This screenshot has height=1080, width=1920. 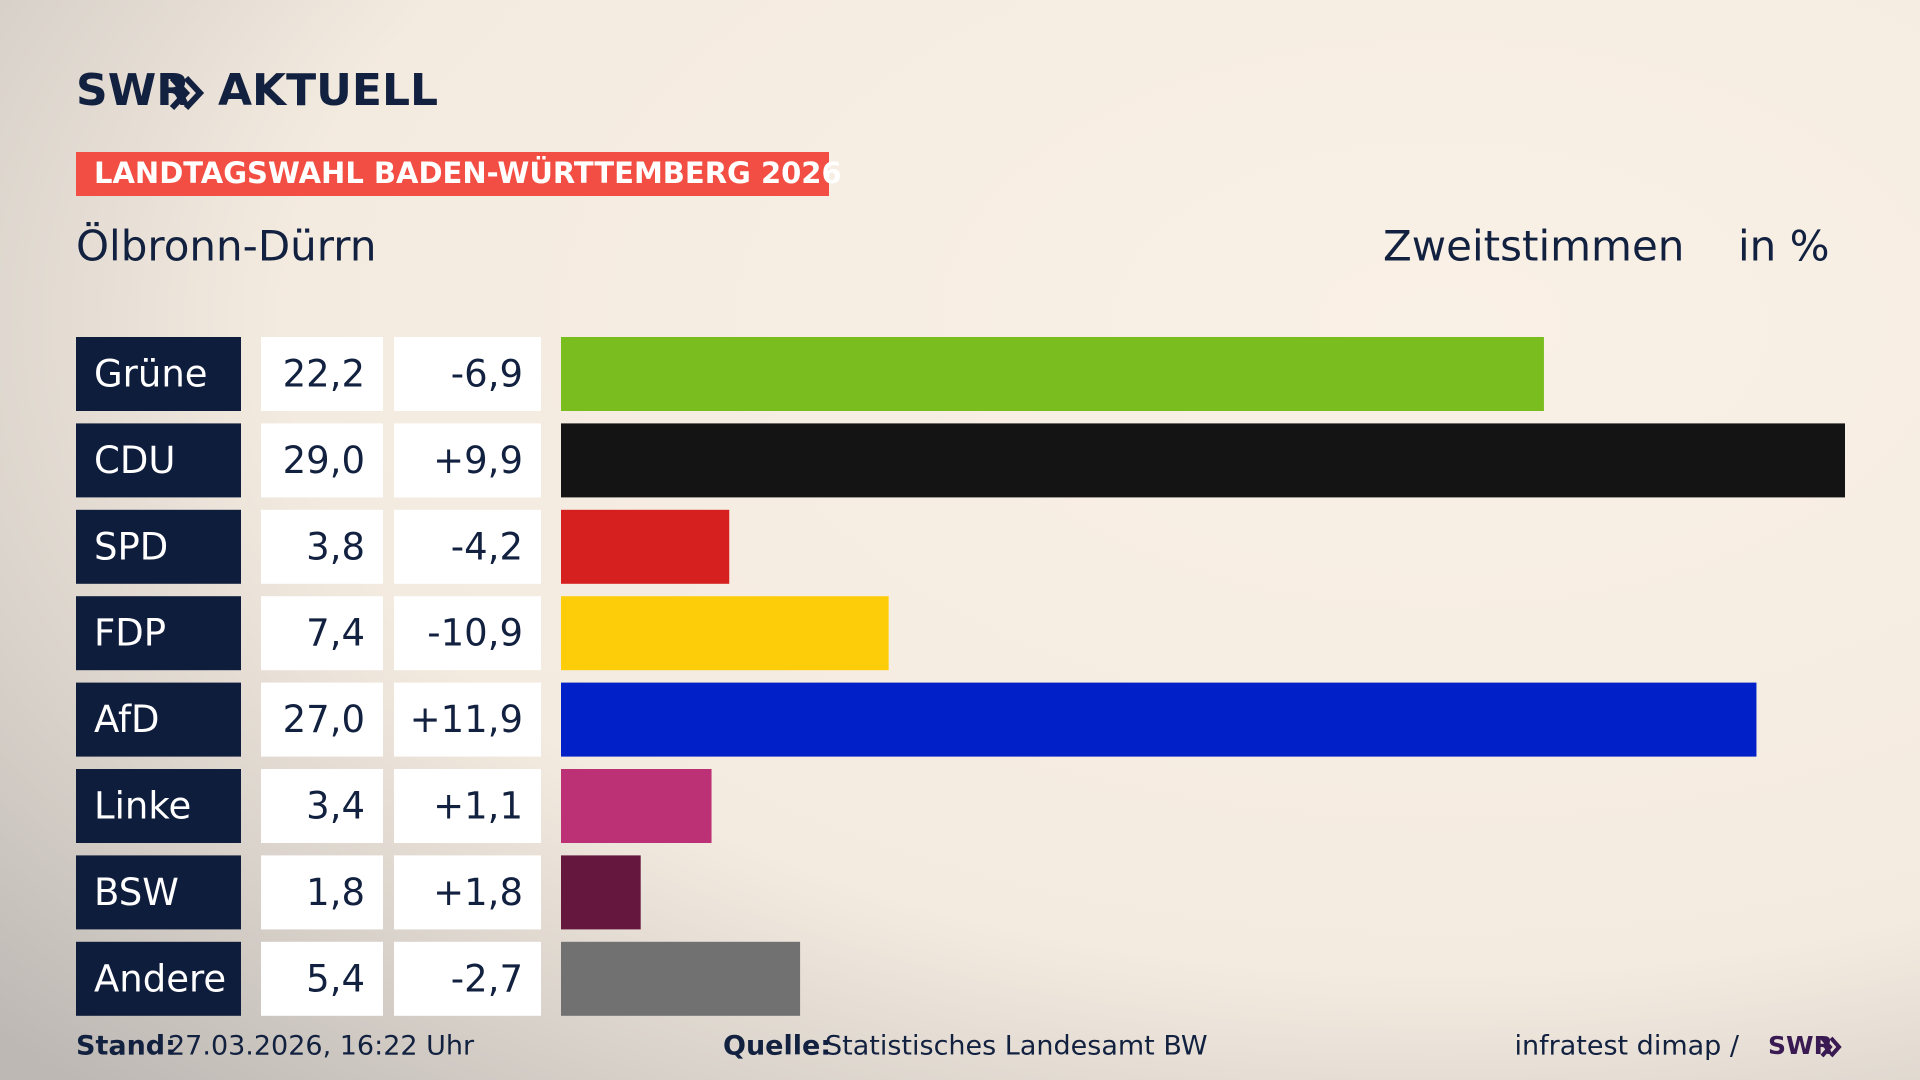 What do you see at coordinates (133, 90) in the screenshot?
I see `logo: SWR` at bounding box center [133, 90].